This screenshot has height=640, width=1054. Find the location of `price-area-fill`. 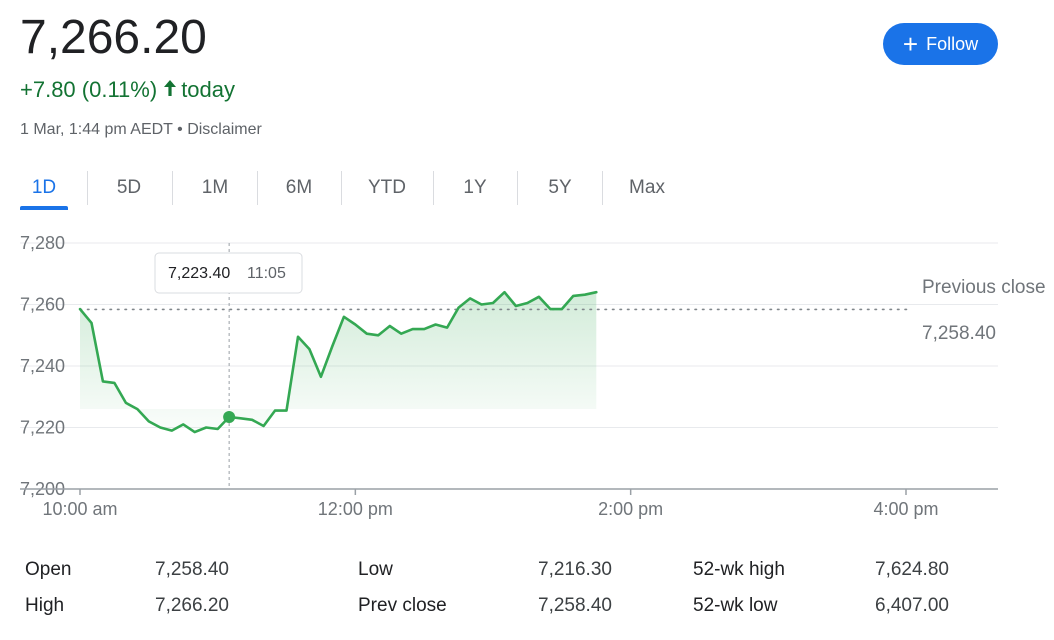

price-area-fill is located at coordinates (338, 362).